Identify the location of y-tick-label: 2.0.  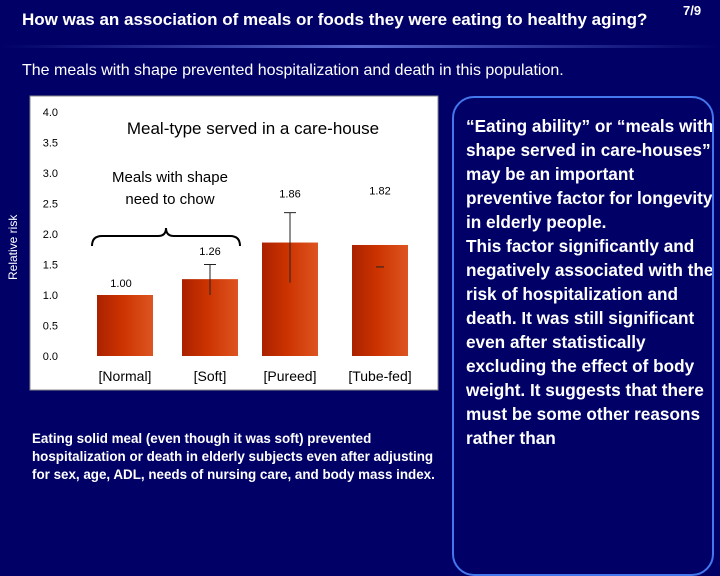
(50, 235).